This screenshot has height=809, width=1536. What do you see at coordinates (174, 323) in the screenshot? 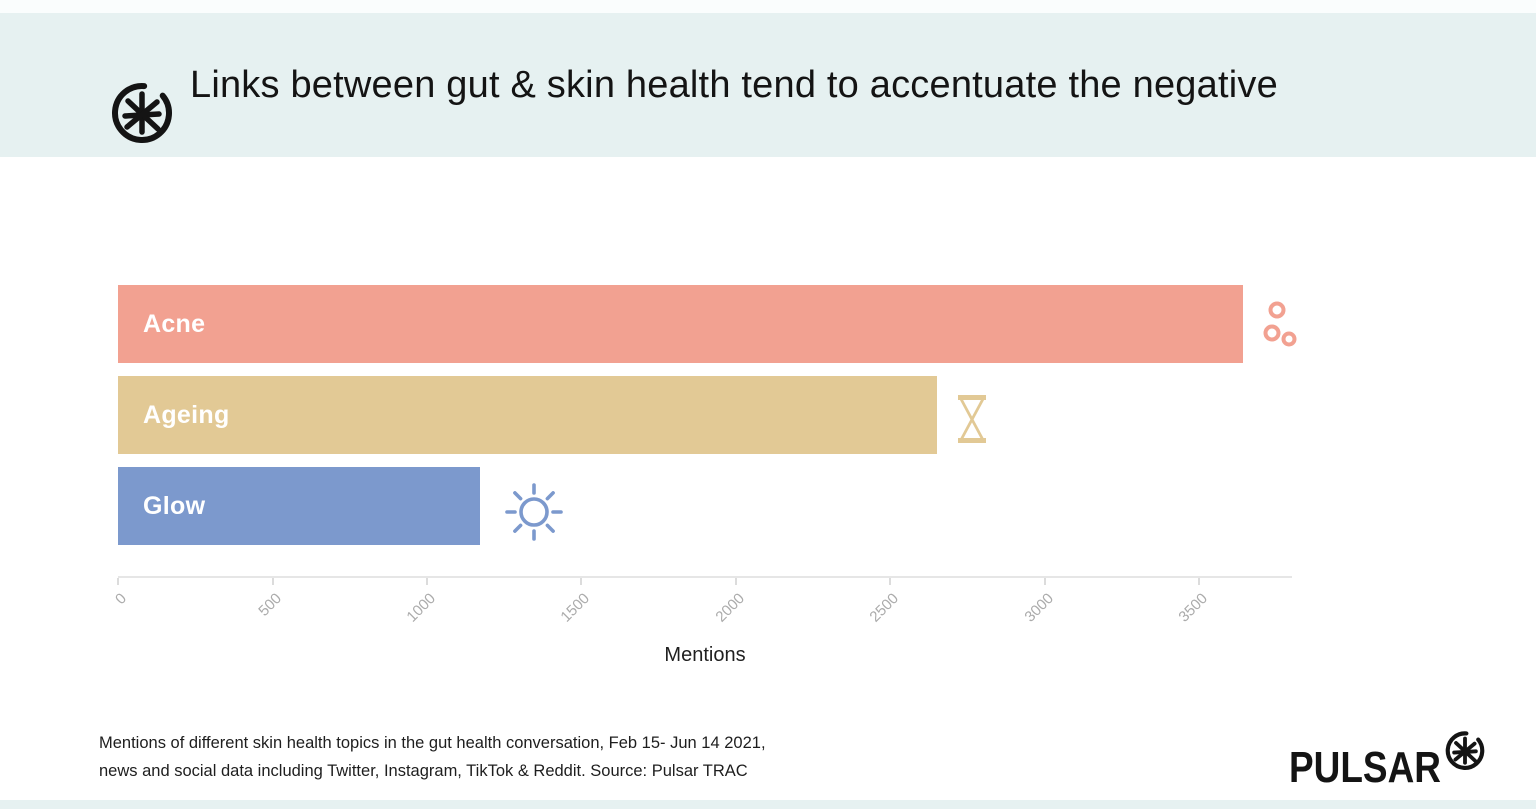
I see `bar-label: Acne` at bounding box center [174, 323].